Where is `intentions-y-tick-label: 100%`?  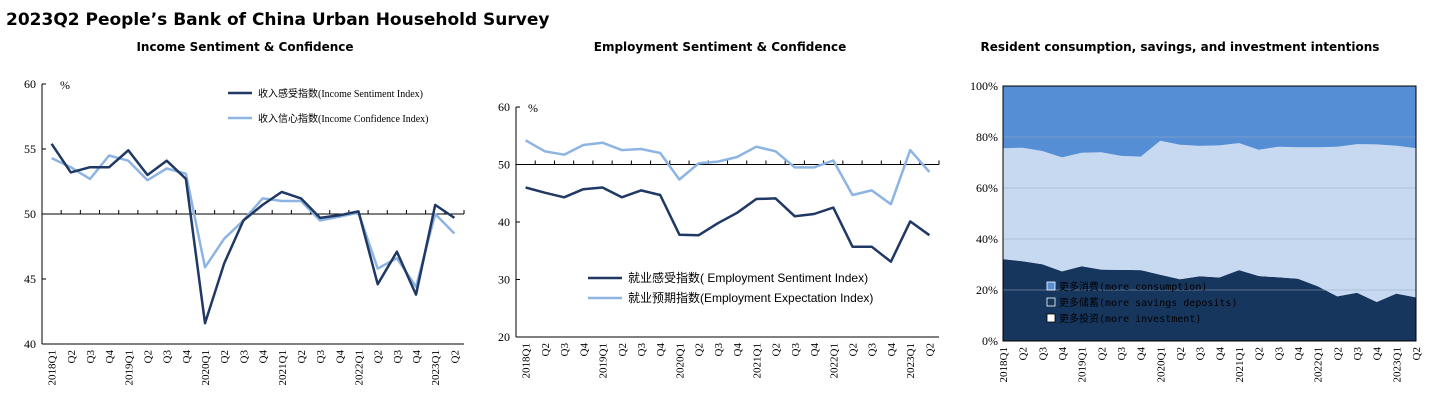 intentions-y-tick-label: 100% is located at coordinates (984, 86).